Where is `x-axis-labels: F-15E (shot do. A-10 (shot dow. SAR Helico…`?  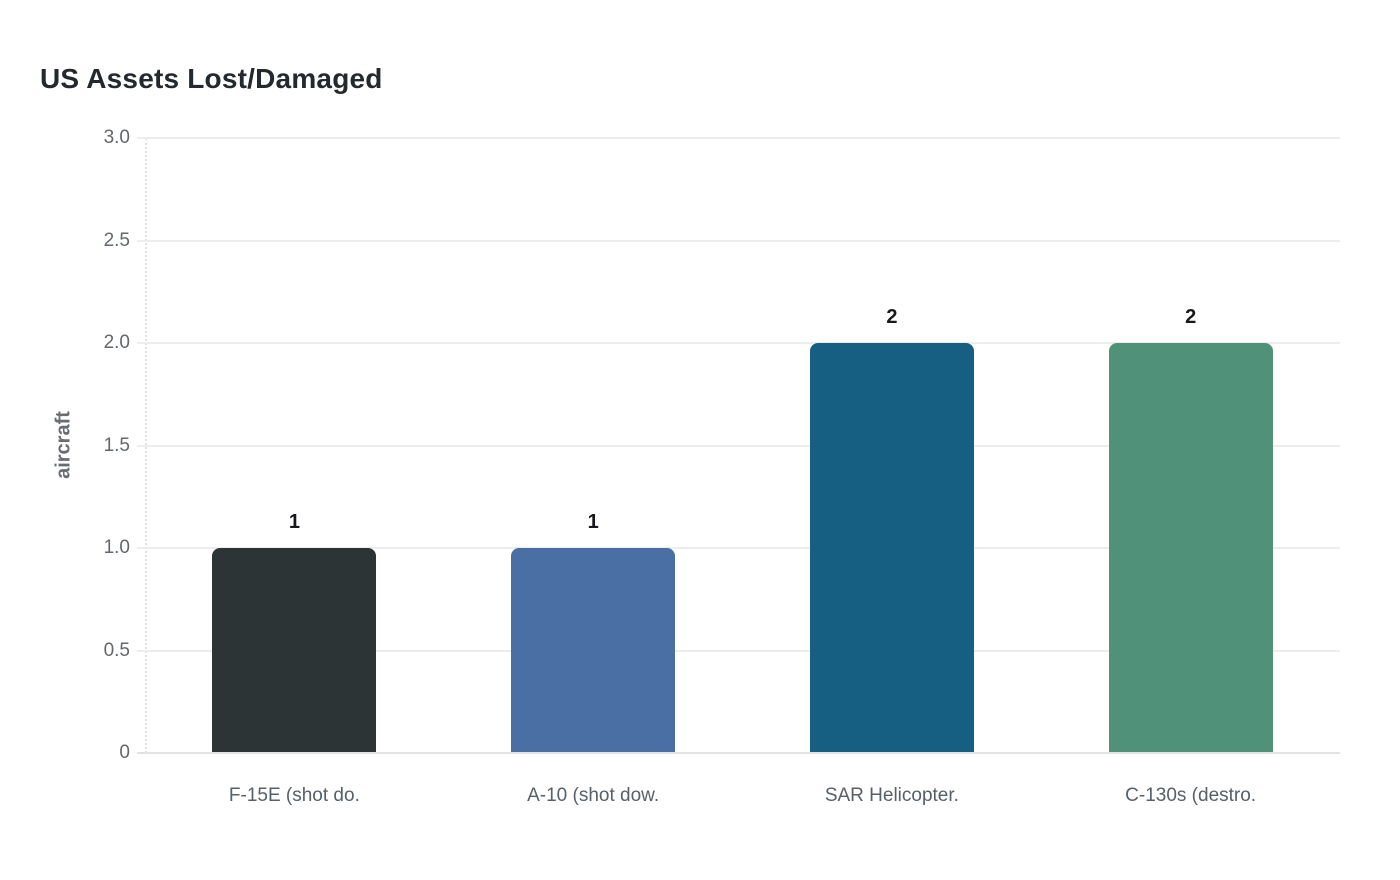 x-axis-labels: F-15E (shot do. A-10 (shot dow. SAR Helico… is located at coordinates (742, 803).